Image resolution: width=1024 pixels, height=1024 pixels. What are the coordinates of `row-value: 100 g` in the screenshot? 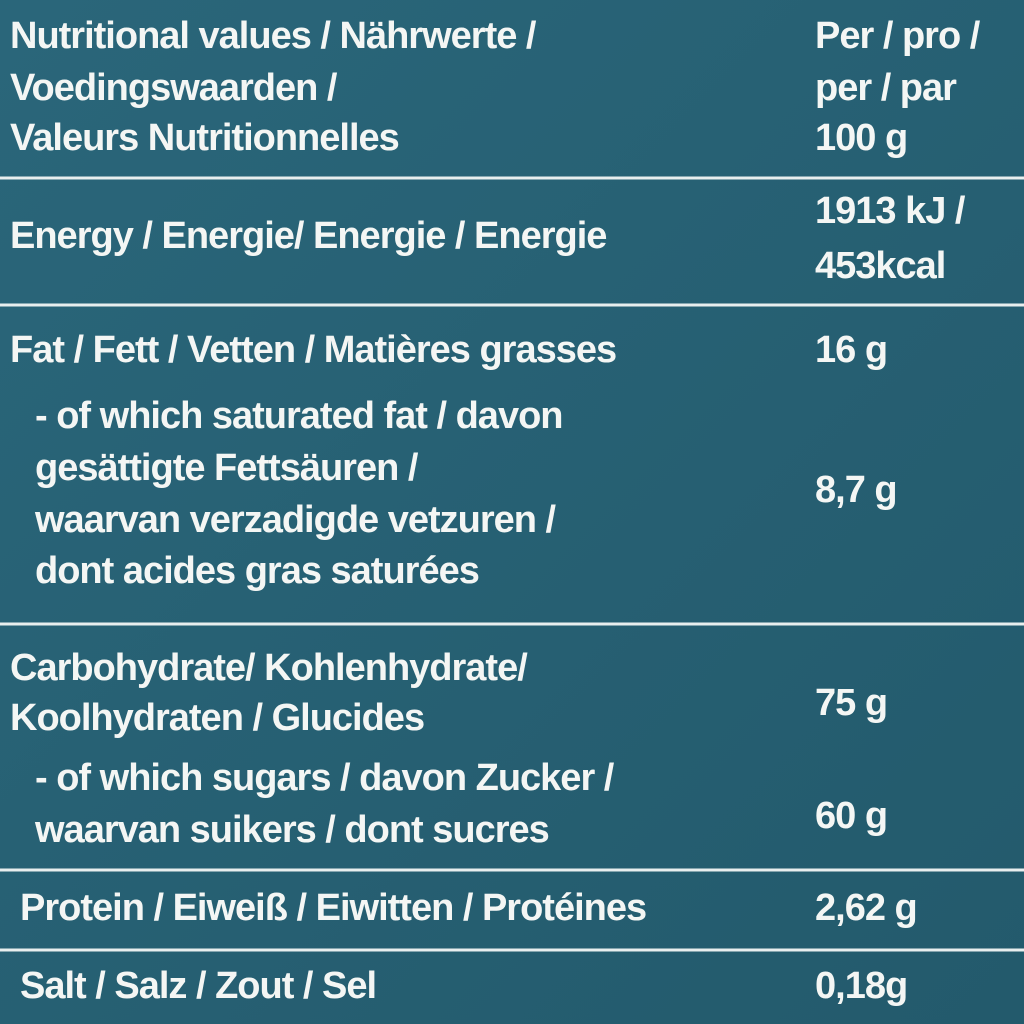 It's located at (861, 138).